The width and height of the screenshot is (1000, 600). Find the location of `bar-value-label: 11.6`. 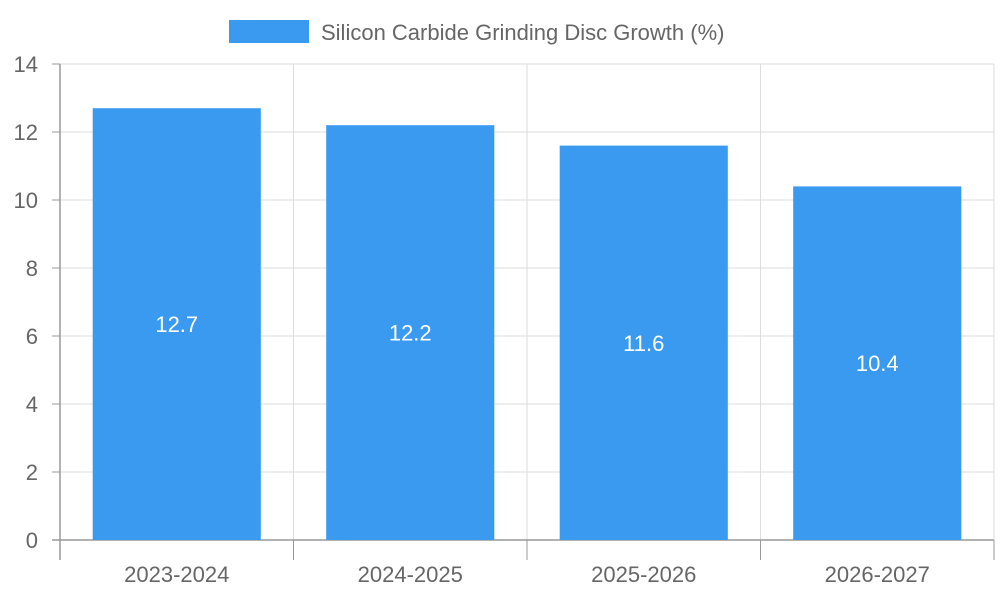

bar-value-label: 11.6 is located at coordinates (643, 343).